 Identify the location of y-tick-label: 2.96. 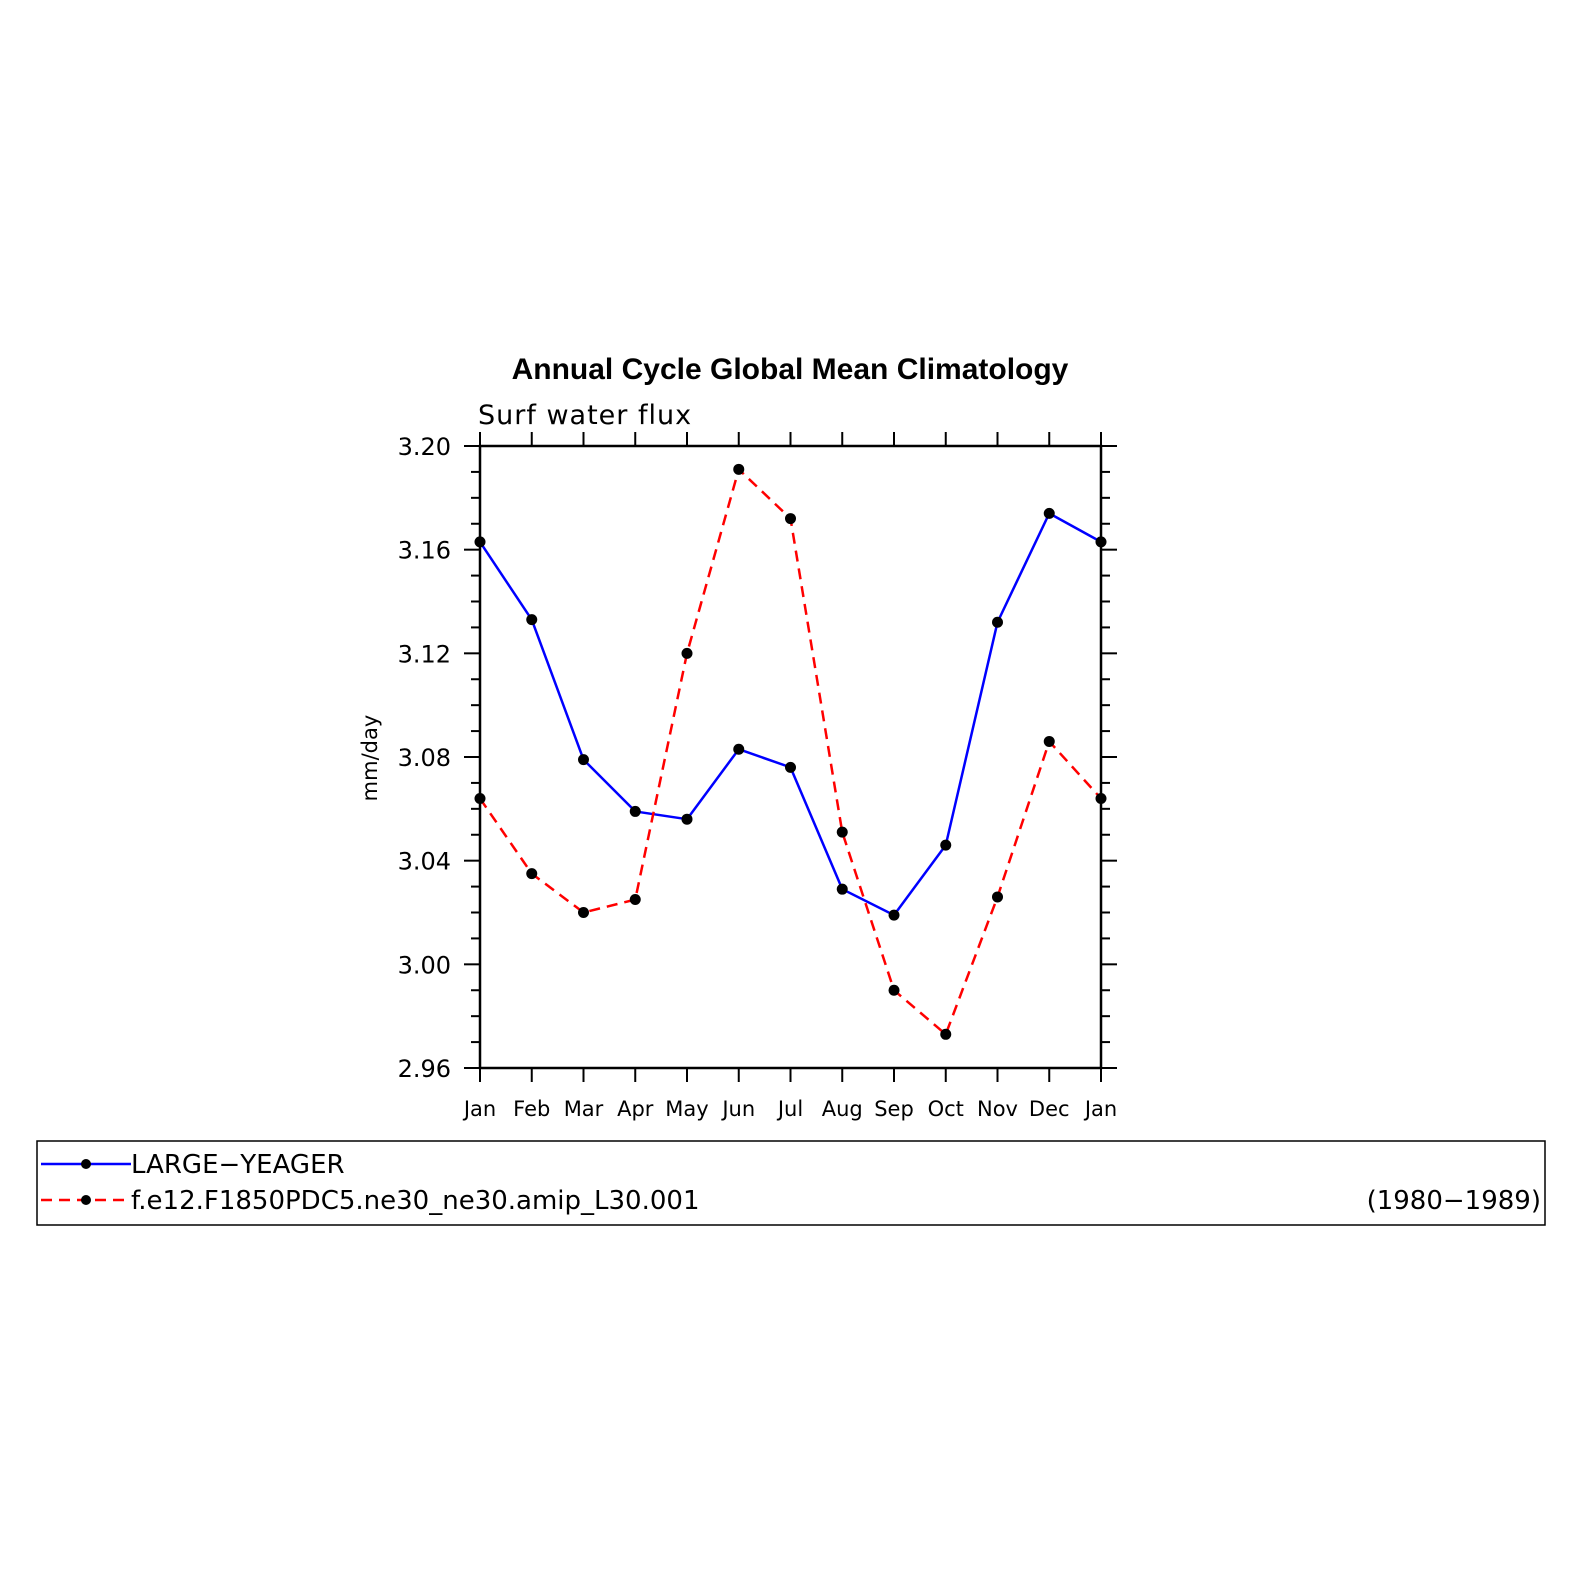
(424, 1069).